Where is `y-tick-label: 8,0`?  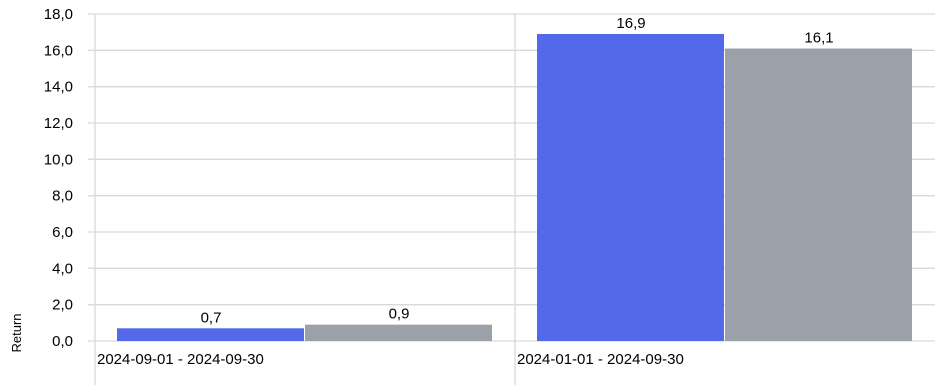
y-tick-label: 8,0 is located at coordinates (62, 196).